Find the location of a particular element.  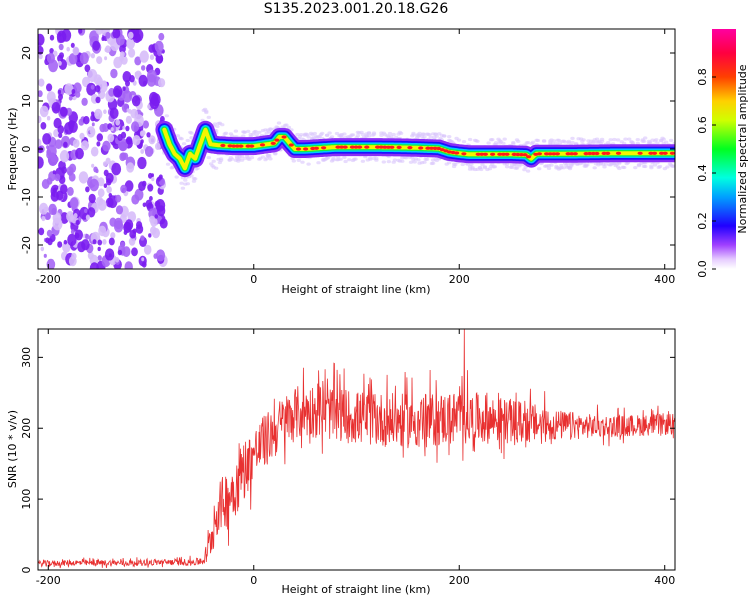

y-tick-label: 300 is located at coordinates (26, 357).